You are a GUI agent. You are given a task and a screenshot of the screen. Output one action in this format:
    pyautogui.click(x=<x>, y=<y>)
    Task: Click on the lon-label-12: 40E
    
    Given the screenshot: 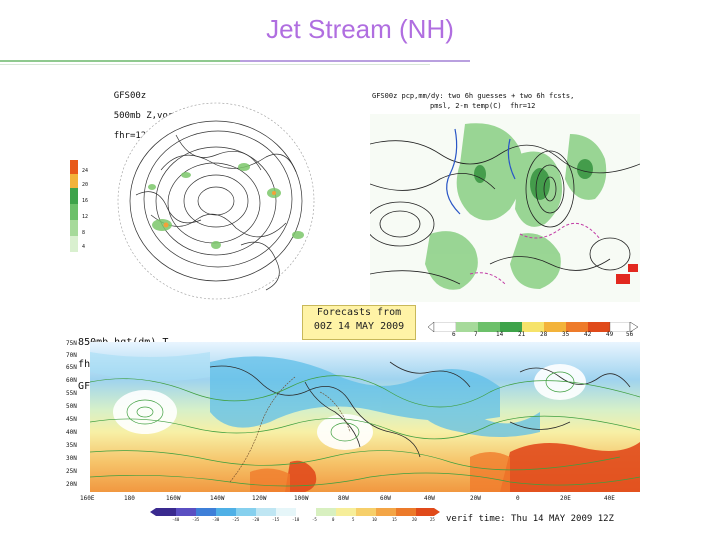 What is the action you would take?
    pyautogui.click(x=609, y=498)
    